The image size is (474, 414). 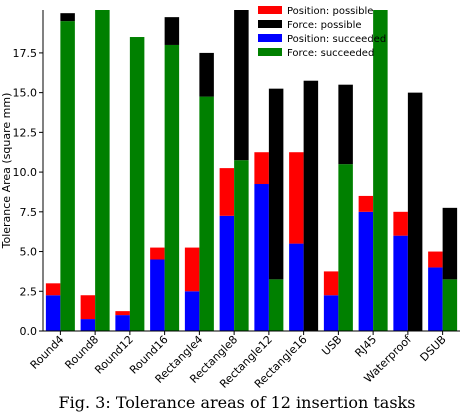 I want to click on bar-force-succeeded-rectangle12, so click(x=276, y=305).